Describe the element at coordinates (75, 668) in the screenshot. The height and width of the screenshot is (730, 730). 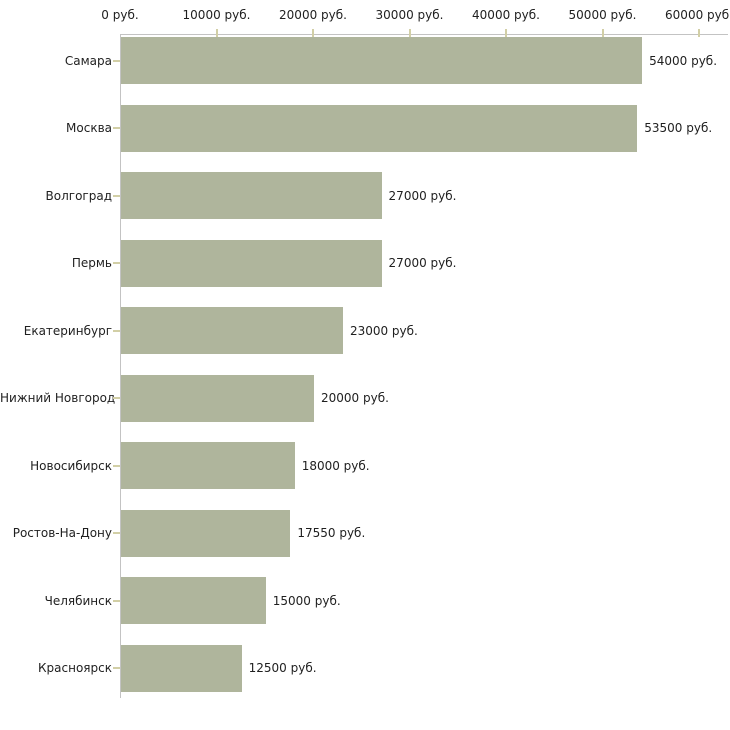
I see `category-label: Красноярск` at that location.